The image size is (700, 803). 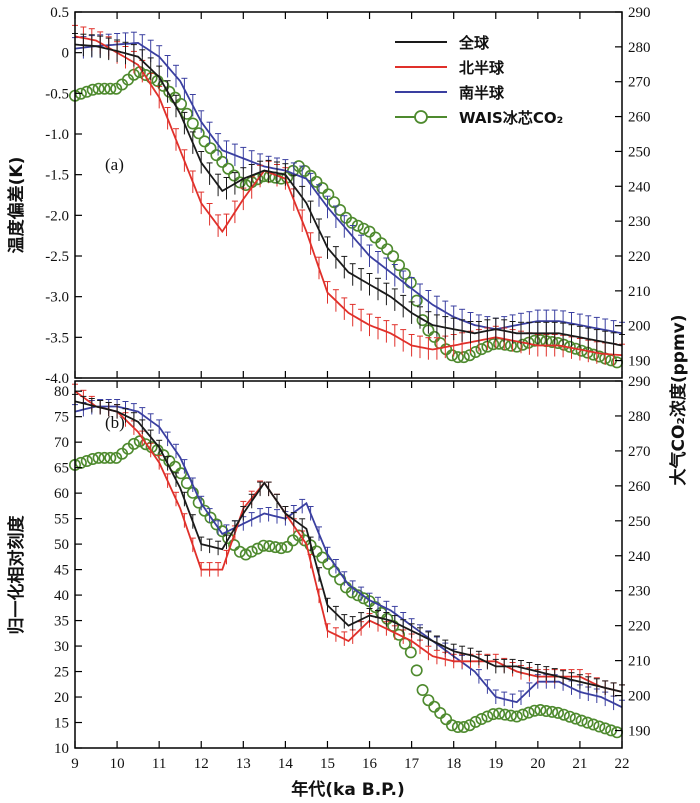 What do you see at coordinates (61, 673) in the screenshot?
I see `y-tick-label: 25` at bounding box center [61, 673].